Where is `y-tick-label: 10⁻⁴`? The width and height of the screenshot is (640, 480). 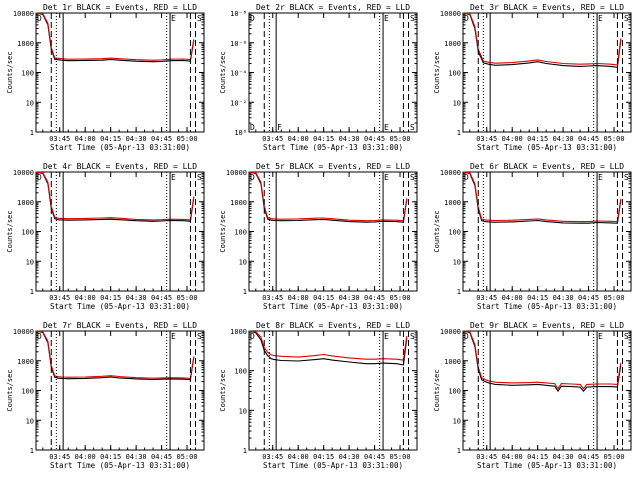 y-tick-label: 10⁻⁴ is located at coordinates (238, 74).